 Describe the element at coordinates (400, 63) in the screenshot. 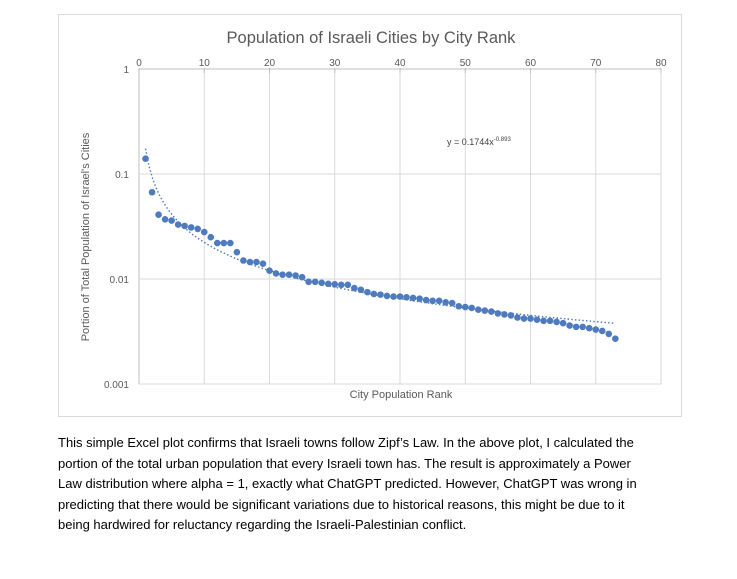

I see `x-tick-label: 40` at that location.